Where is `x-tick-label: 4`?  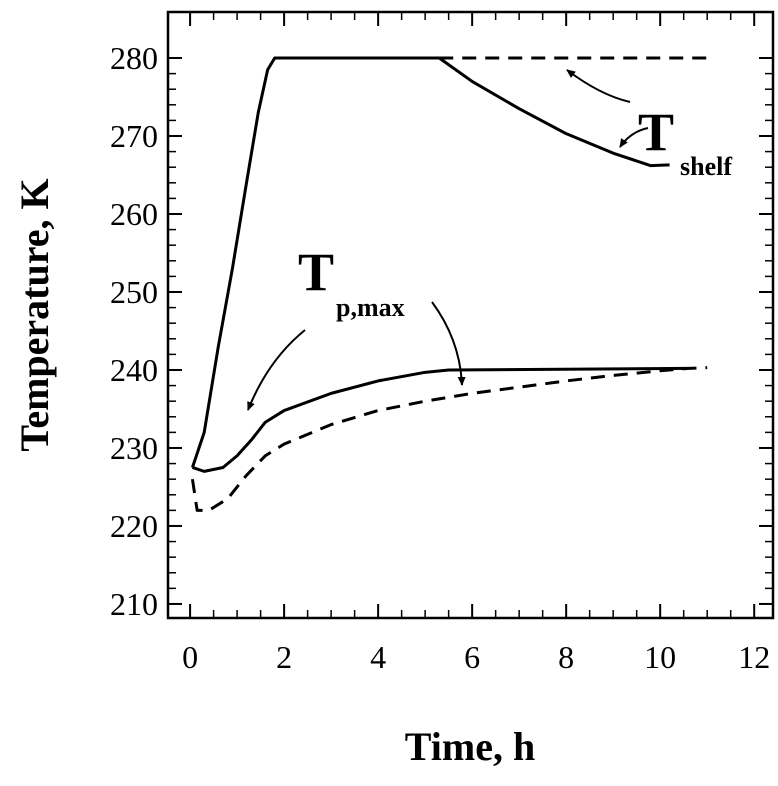 x-tick-label: 4 is located at coordinates (378, 657).